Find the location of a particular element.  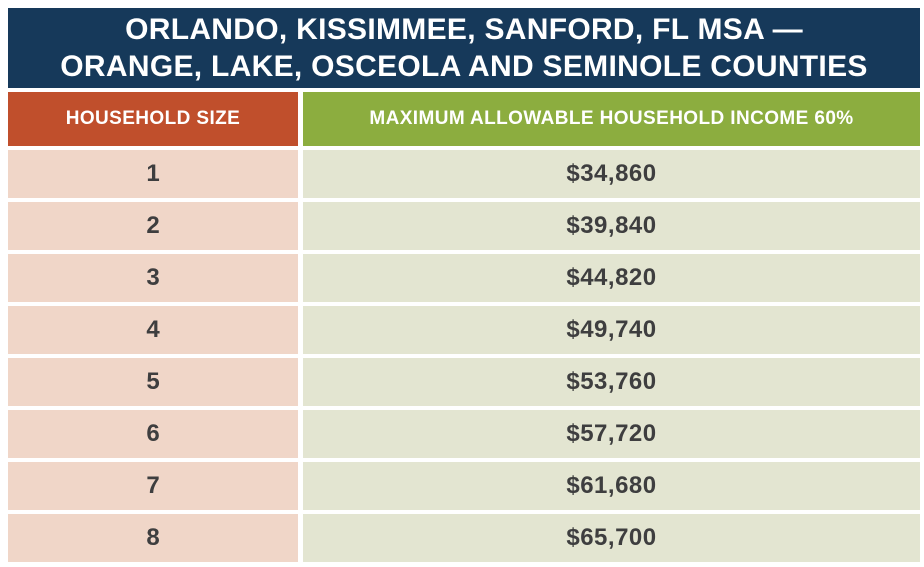

household-size-cell: 7 is located at coordinates (153, 486).